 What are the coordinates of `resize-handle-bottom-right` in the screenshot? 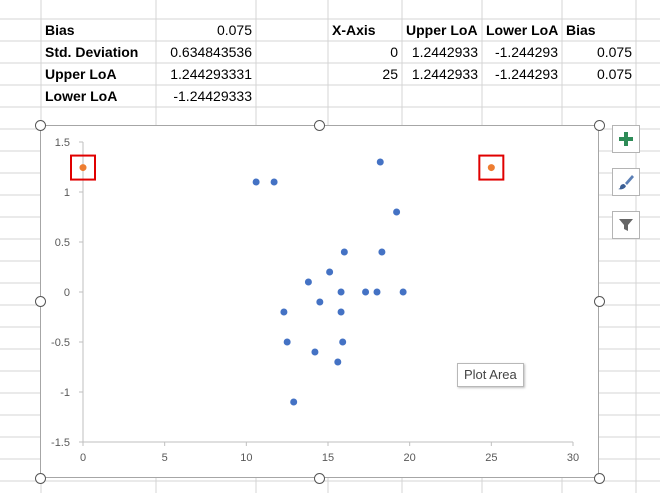 It's located at (599, 478).